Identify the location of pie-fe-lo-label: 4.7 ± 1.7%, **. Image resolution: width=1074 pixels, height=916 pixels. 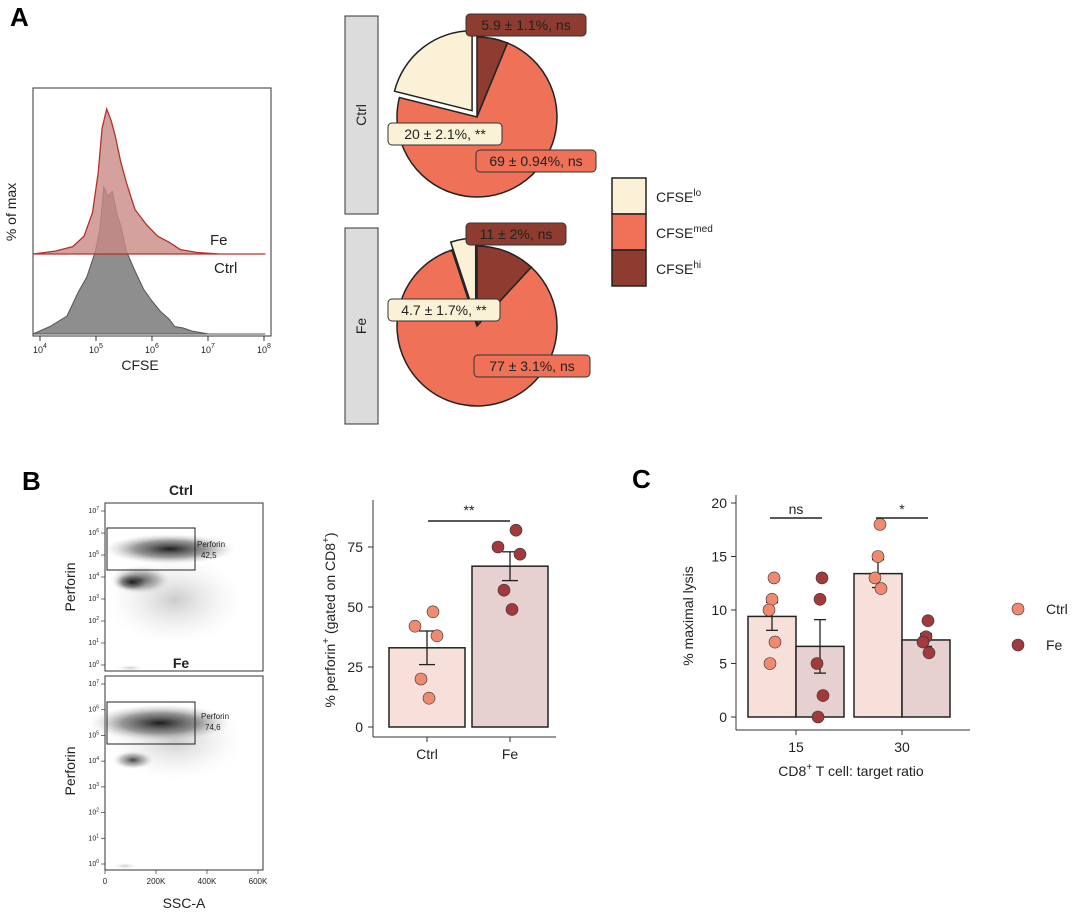
(444, 310).